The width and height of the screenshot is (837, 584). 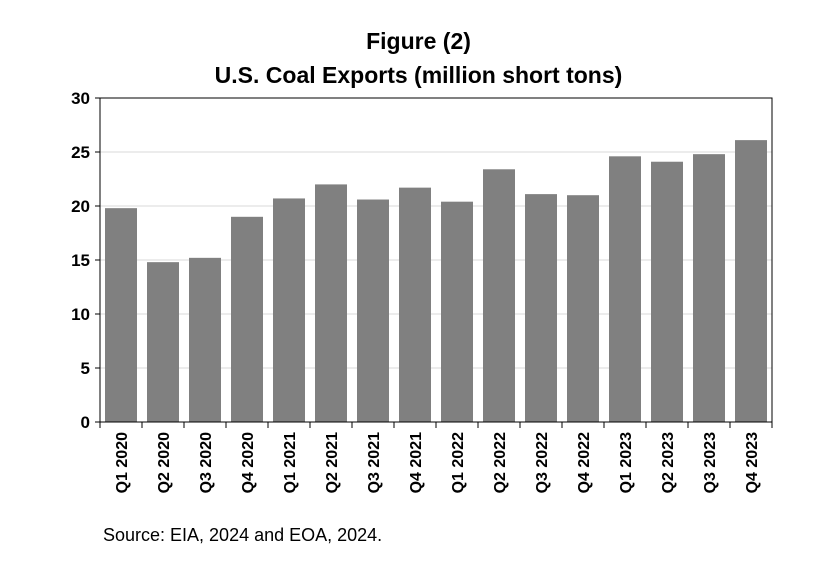 What do you see at coordinates (248, 462) in the screenshot?
I see `x-tick-label: Q4 2020` at bounding box center [248, 462].